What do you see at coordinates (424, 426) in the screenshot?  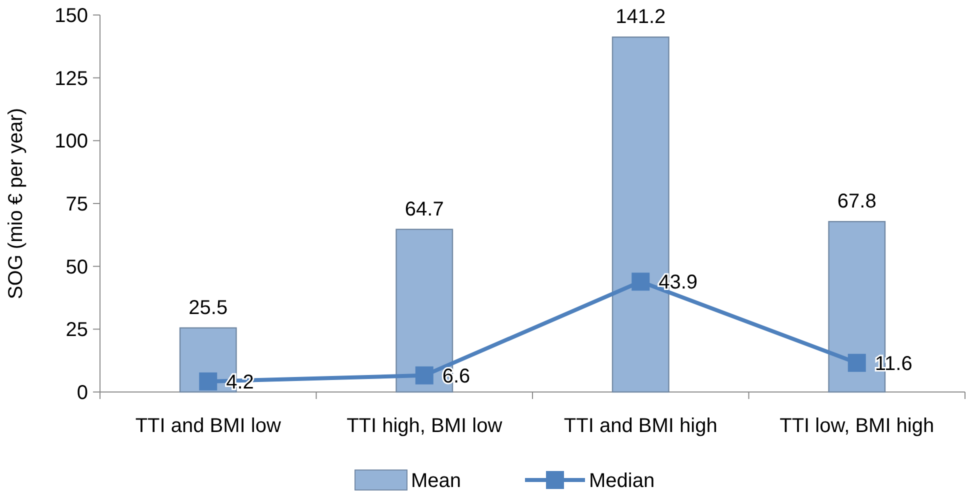 I see `x-tick-label: TTI high, BMI low` at bounding box center [424, 426].